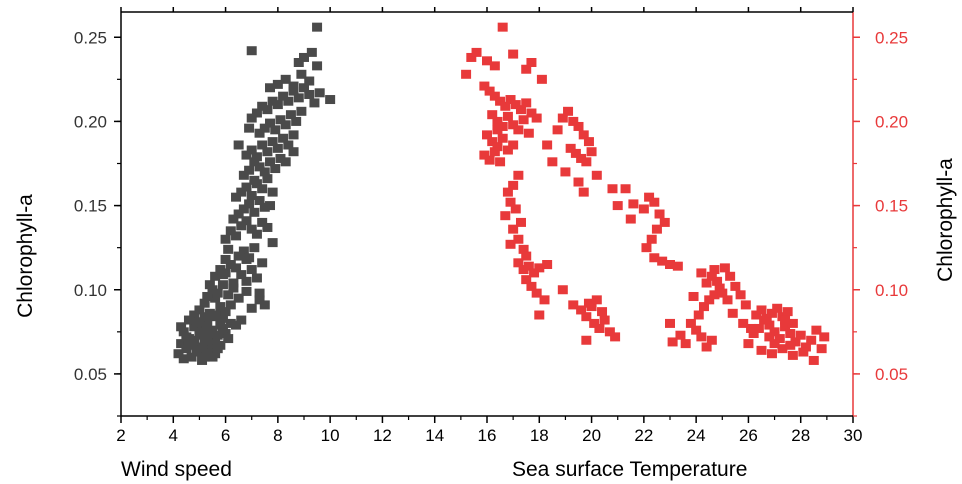 This screenshot has height=484, width=962. What do you see at coordinates (434, 435) in the screenshot?
I see `x-tick-label: 14` at bounding box center [434, 435].